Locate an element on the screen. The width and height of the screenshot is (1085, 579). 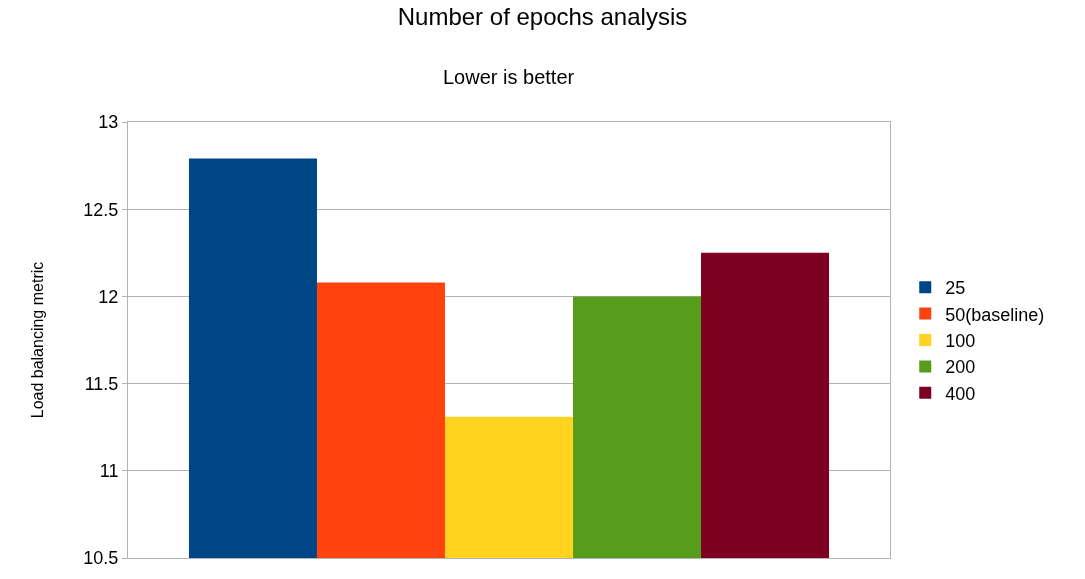
legend-label: 400 is located at coordinates (960, 393).